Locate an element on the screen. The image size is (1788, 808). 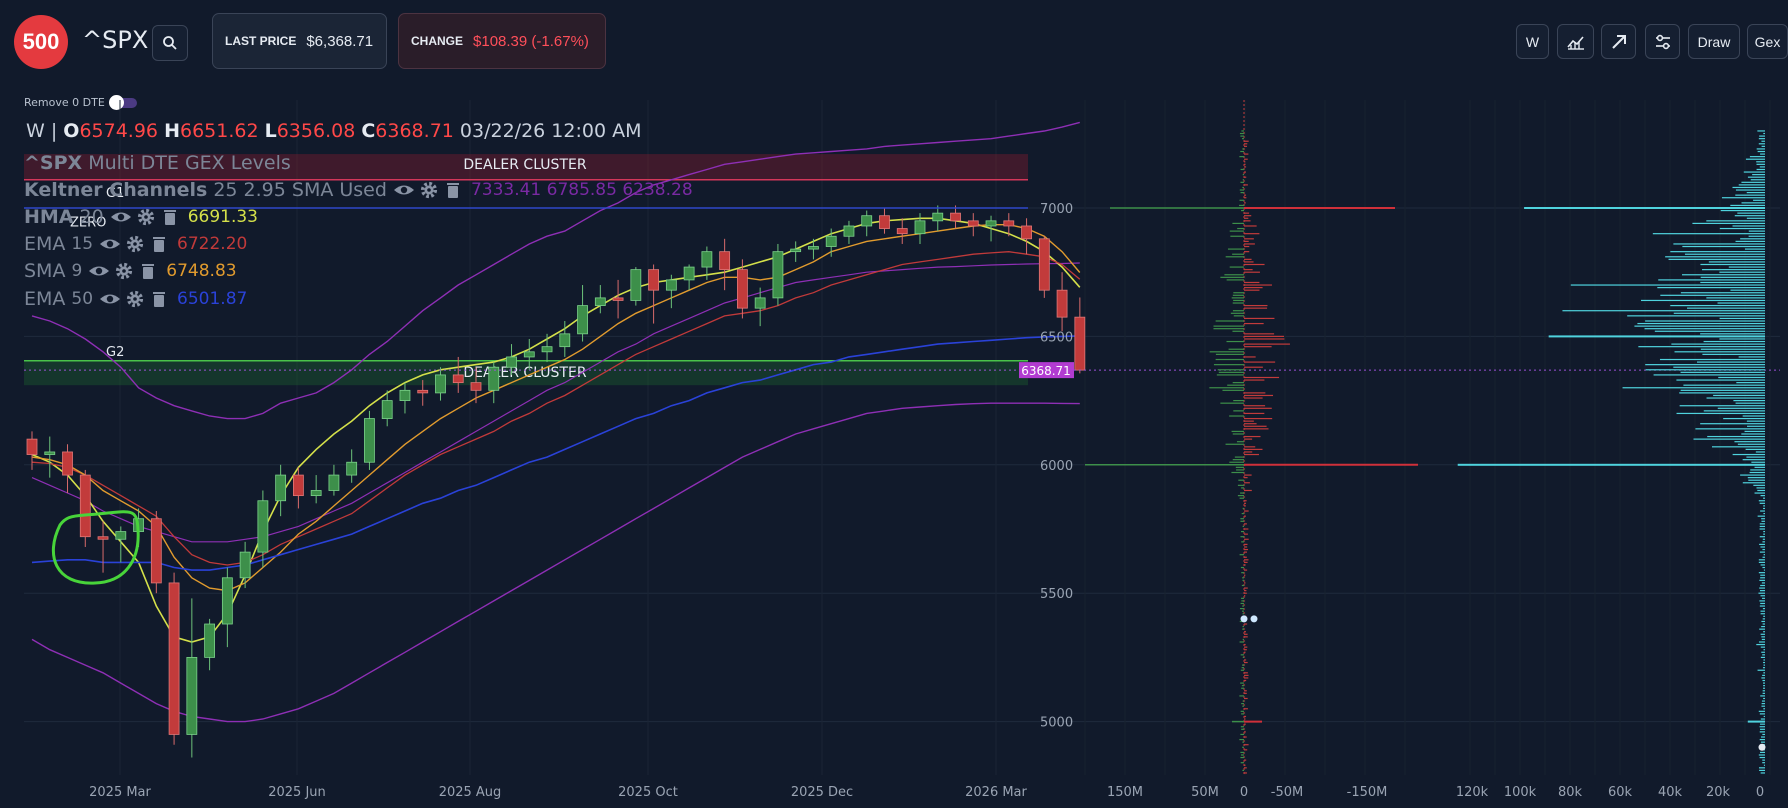
y-tick-label: 6500 is located at coordinates (1056, 337).